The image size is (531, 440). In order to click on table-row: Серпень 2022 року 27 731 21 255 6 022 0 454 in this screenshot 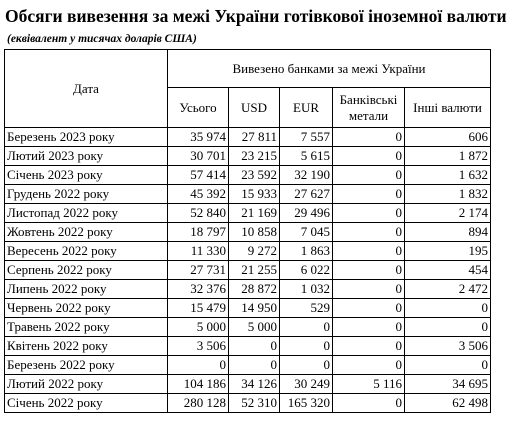, I will do `click(247, 270)`.